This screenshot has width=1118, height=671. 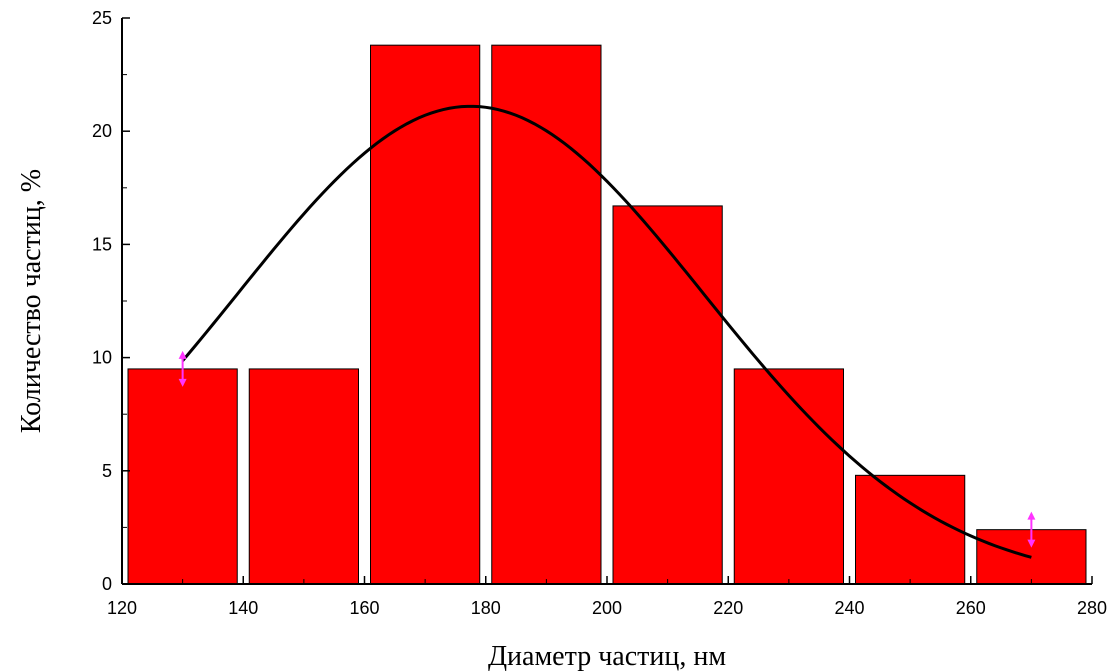 What do you see at coordinates (849, 608) in the screenshot?
I see `x-tick-label-240: 240` at bounding box center [849, 608].